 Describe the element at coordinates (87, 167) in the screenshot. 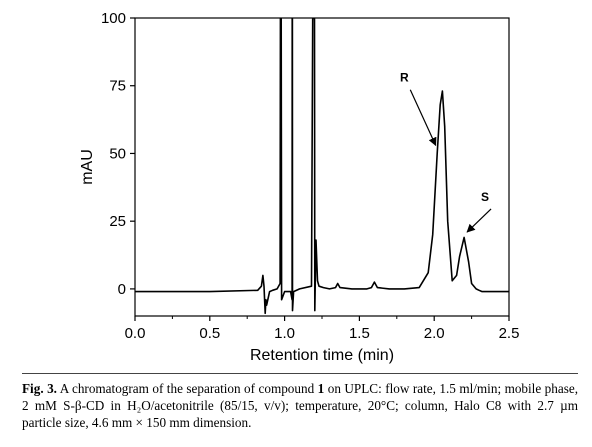

I see `y-axis-title: mAU` at that location.